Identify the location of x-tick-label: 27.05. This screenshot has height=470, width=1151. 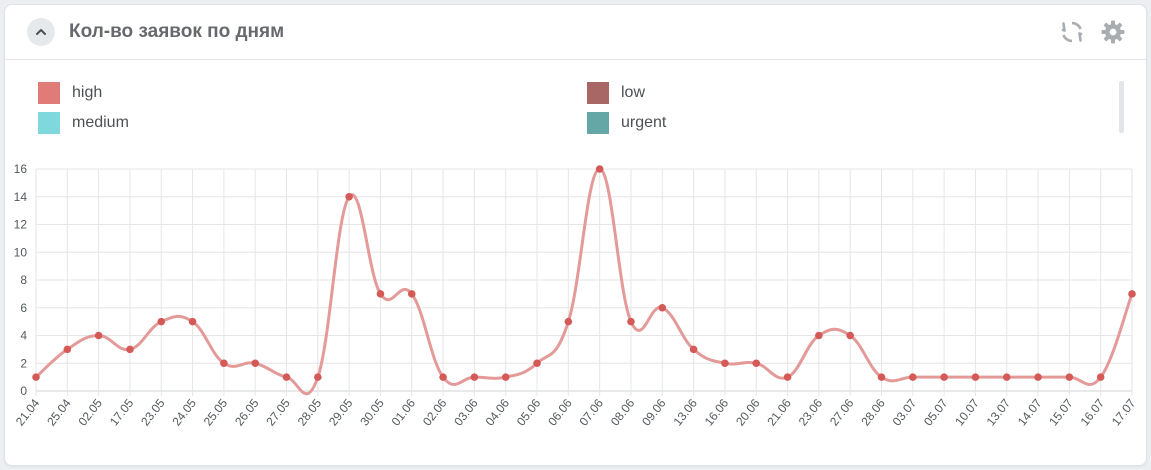
(278, 412).